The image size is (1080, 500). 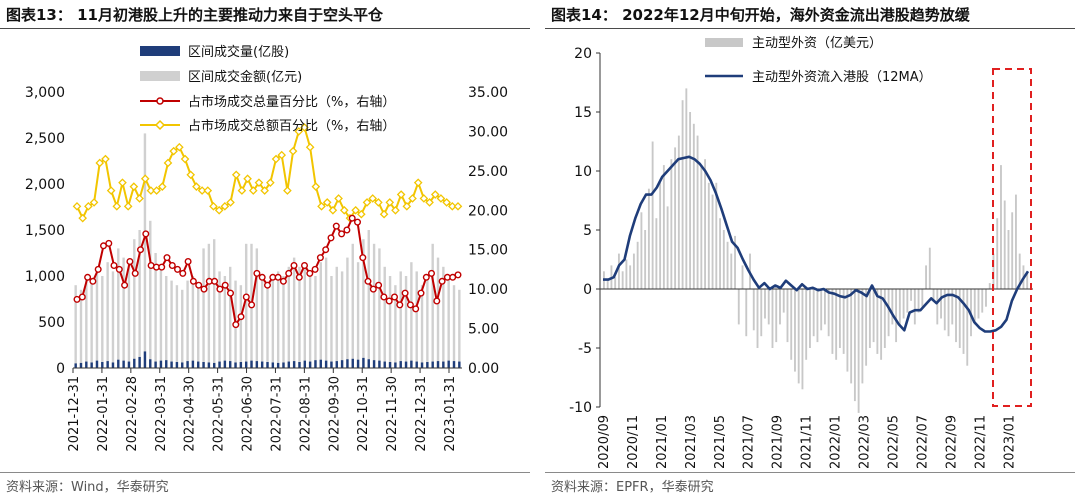 I want to click on y-tick-label: 1,500, so click(x=45, y=231).